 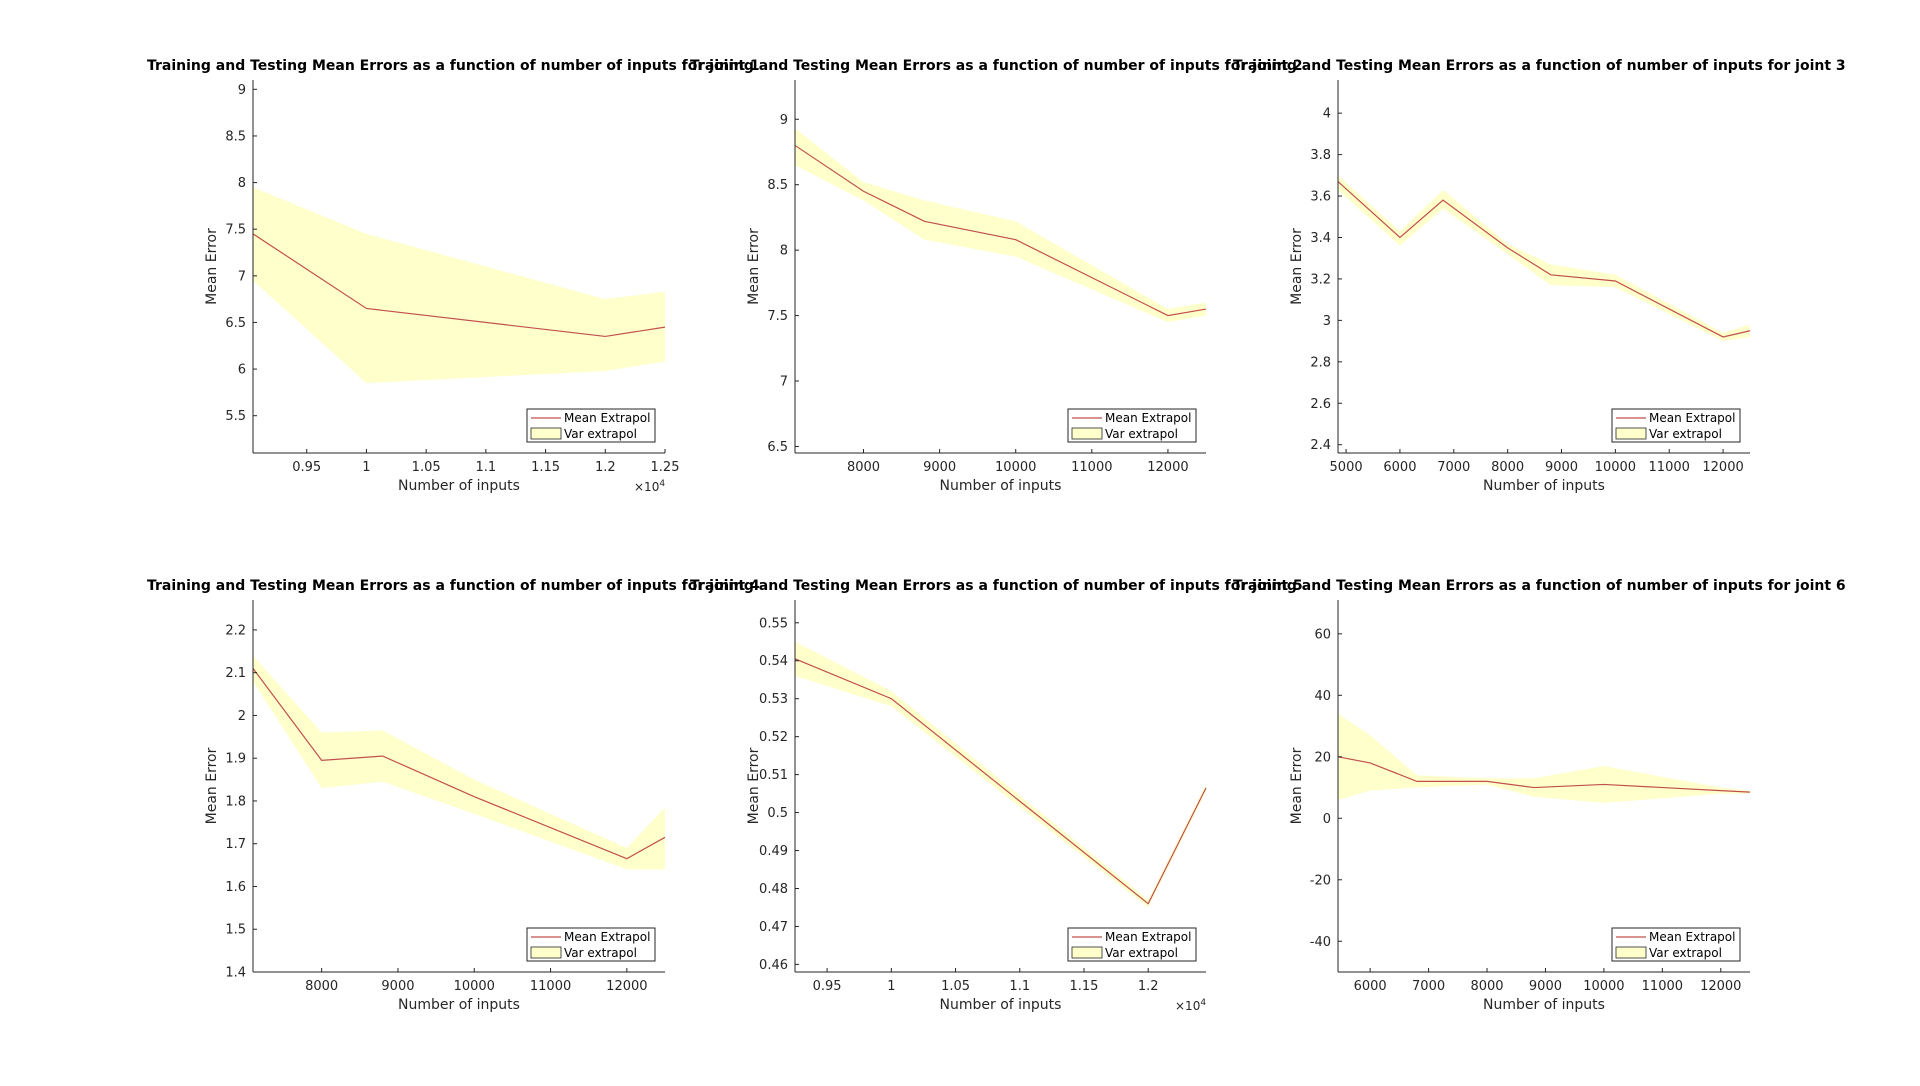 What do you see at coordinates (1320, 279) in the screenshot?
I see `y-tick-label: 3.2` at bounding box center [1320, 279].